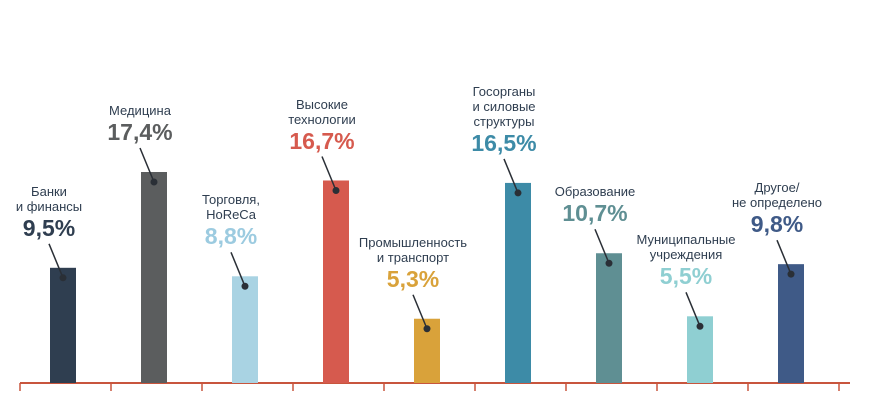 The height and width of the screenshot is (408, 870). Describe the element at coordinates (595, 192) in the screenshot. I see `category-label: Образование` at that location.